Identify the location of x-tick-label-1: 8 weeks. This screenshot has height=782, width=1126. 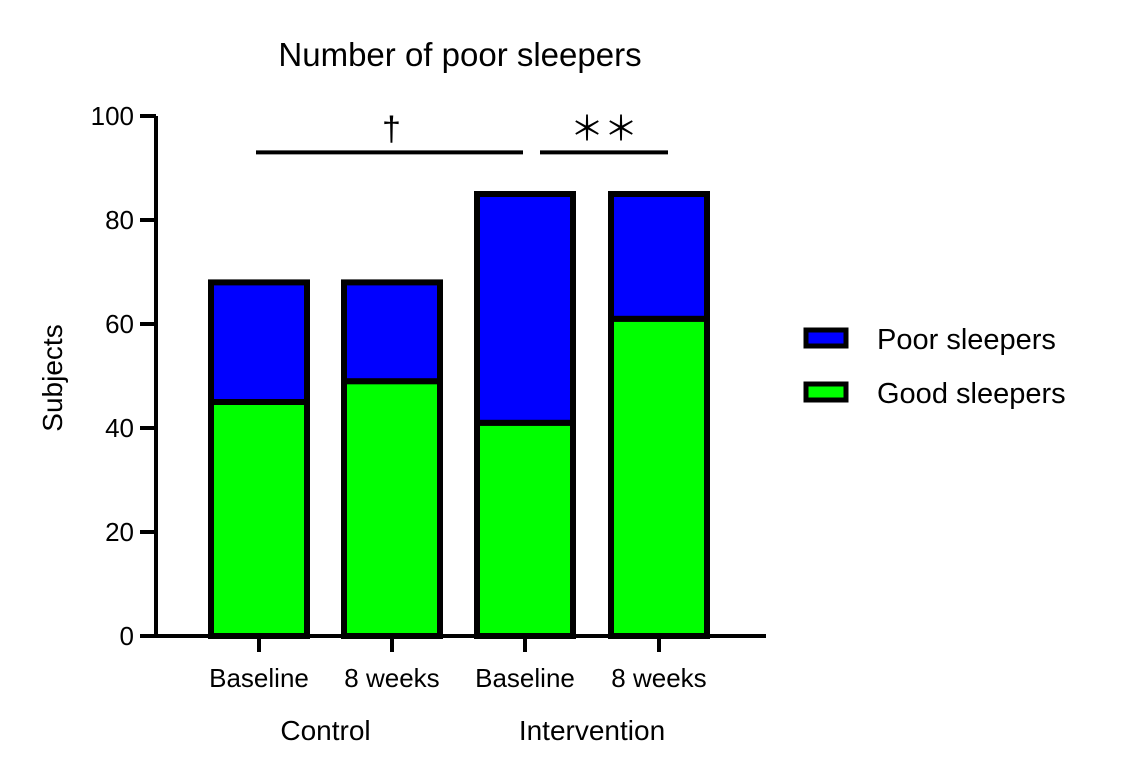
(391, 678).